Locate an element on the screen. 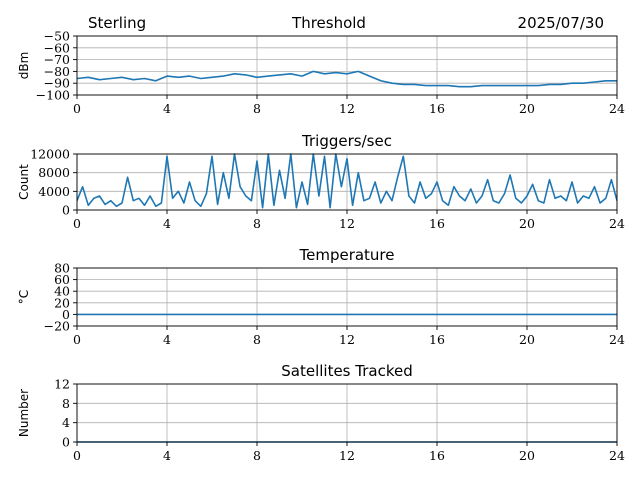 This screenshot has width=640, height=480. report-date: 2025/07/30 is located at coordinates (561, 23).